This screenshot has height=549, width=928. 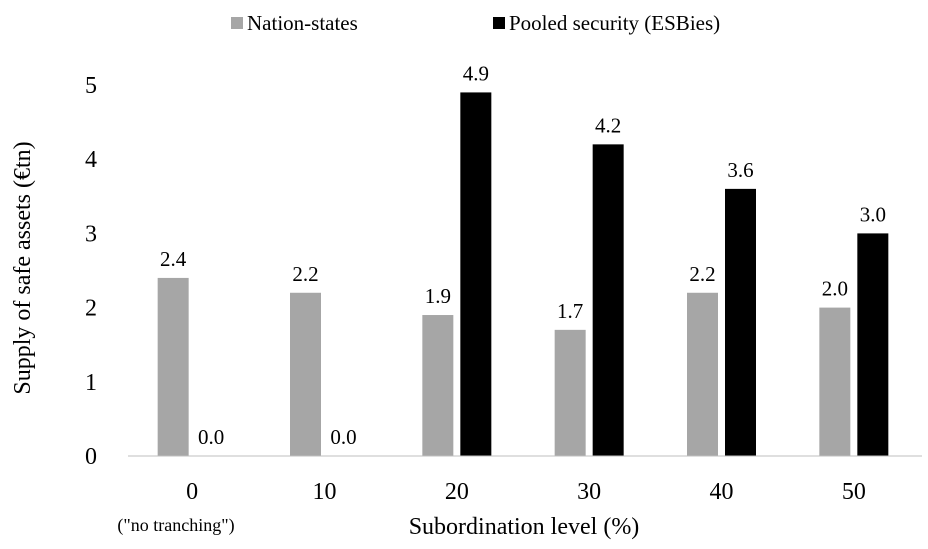 I want to click on x-tick-label: 30, so click(x=589, y=492).